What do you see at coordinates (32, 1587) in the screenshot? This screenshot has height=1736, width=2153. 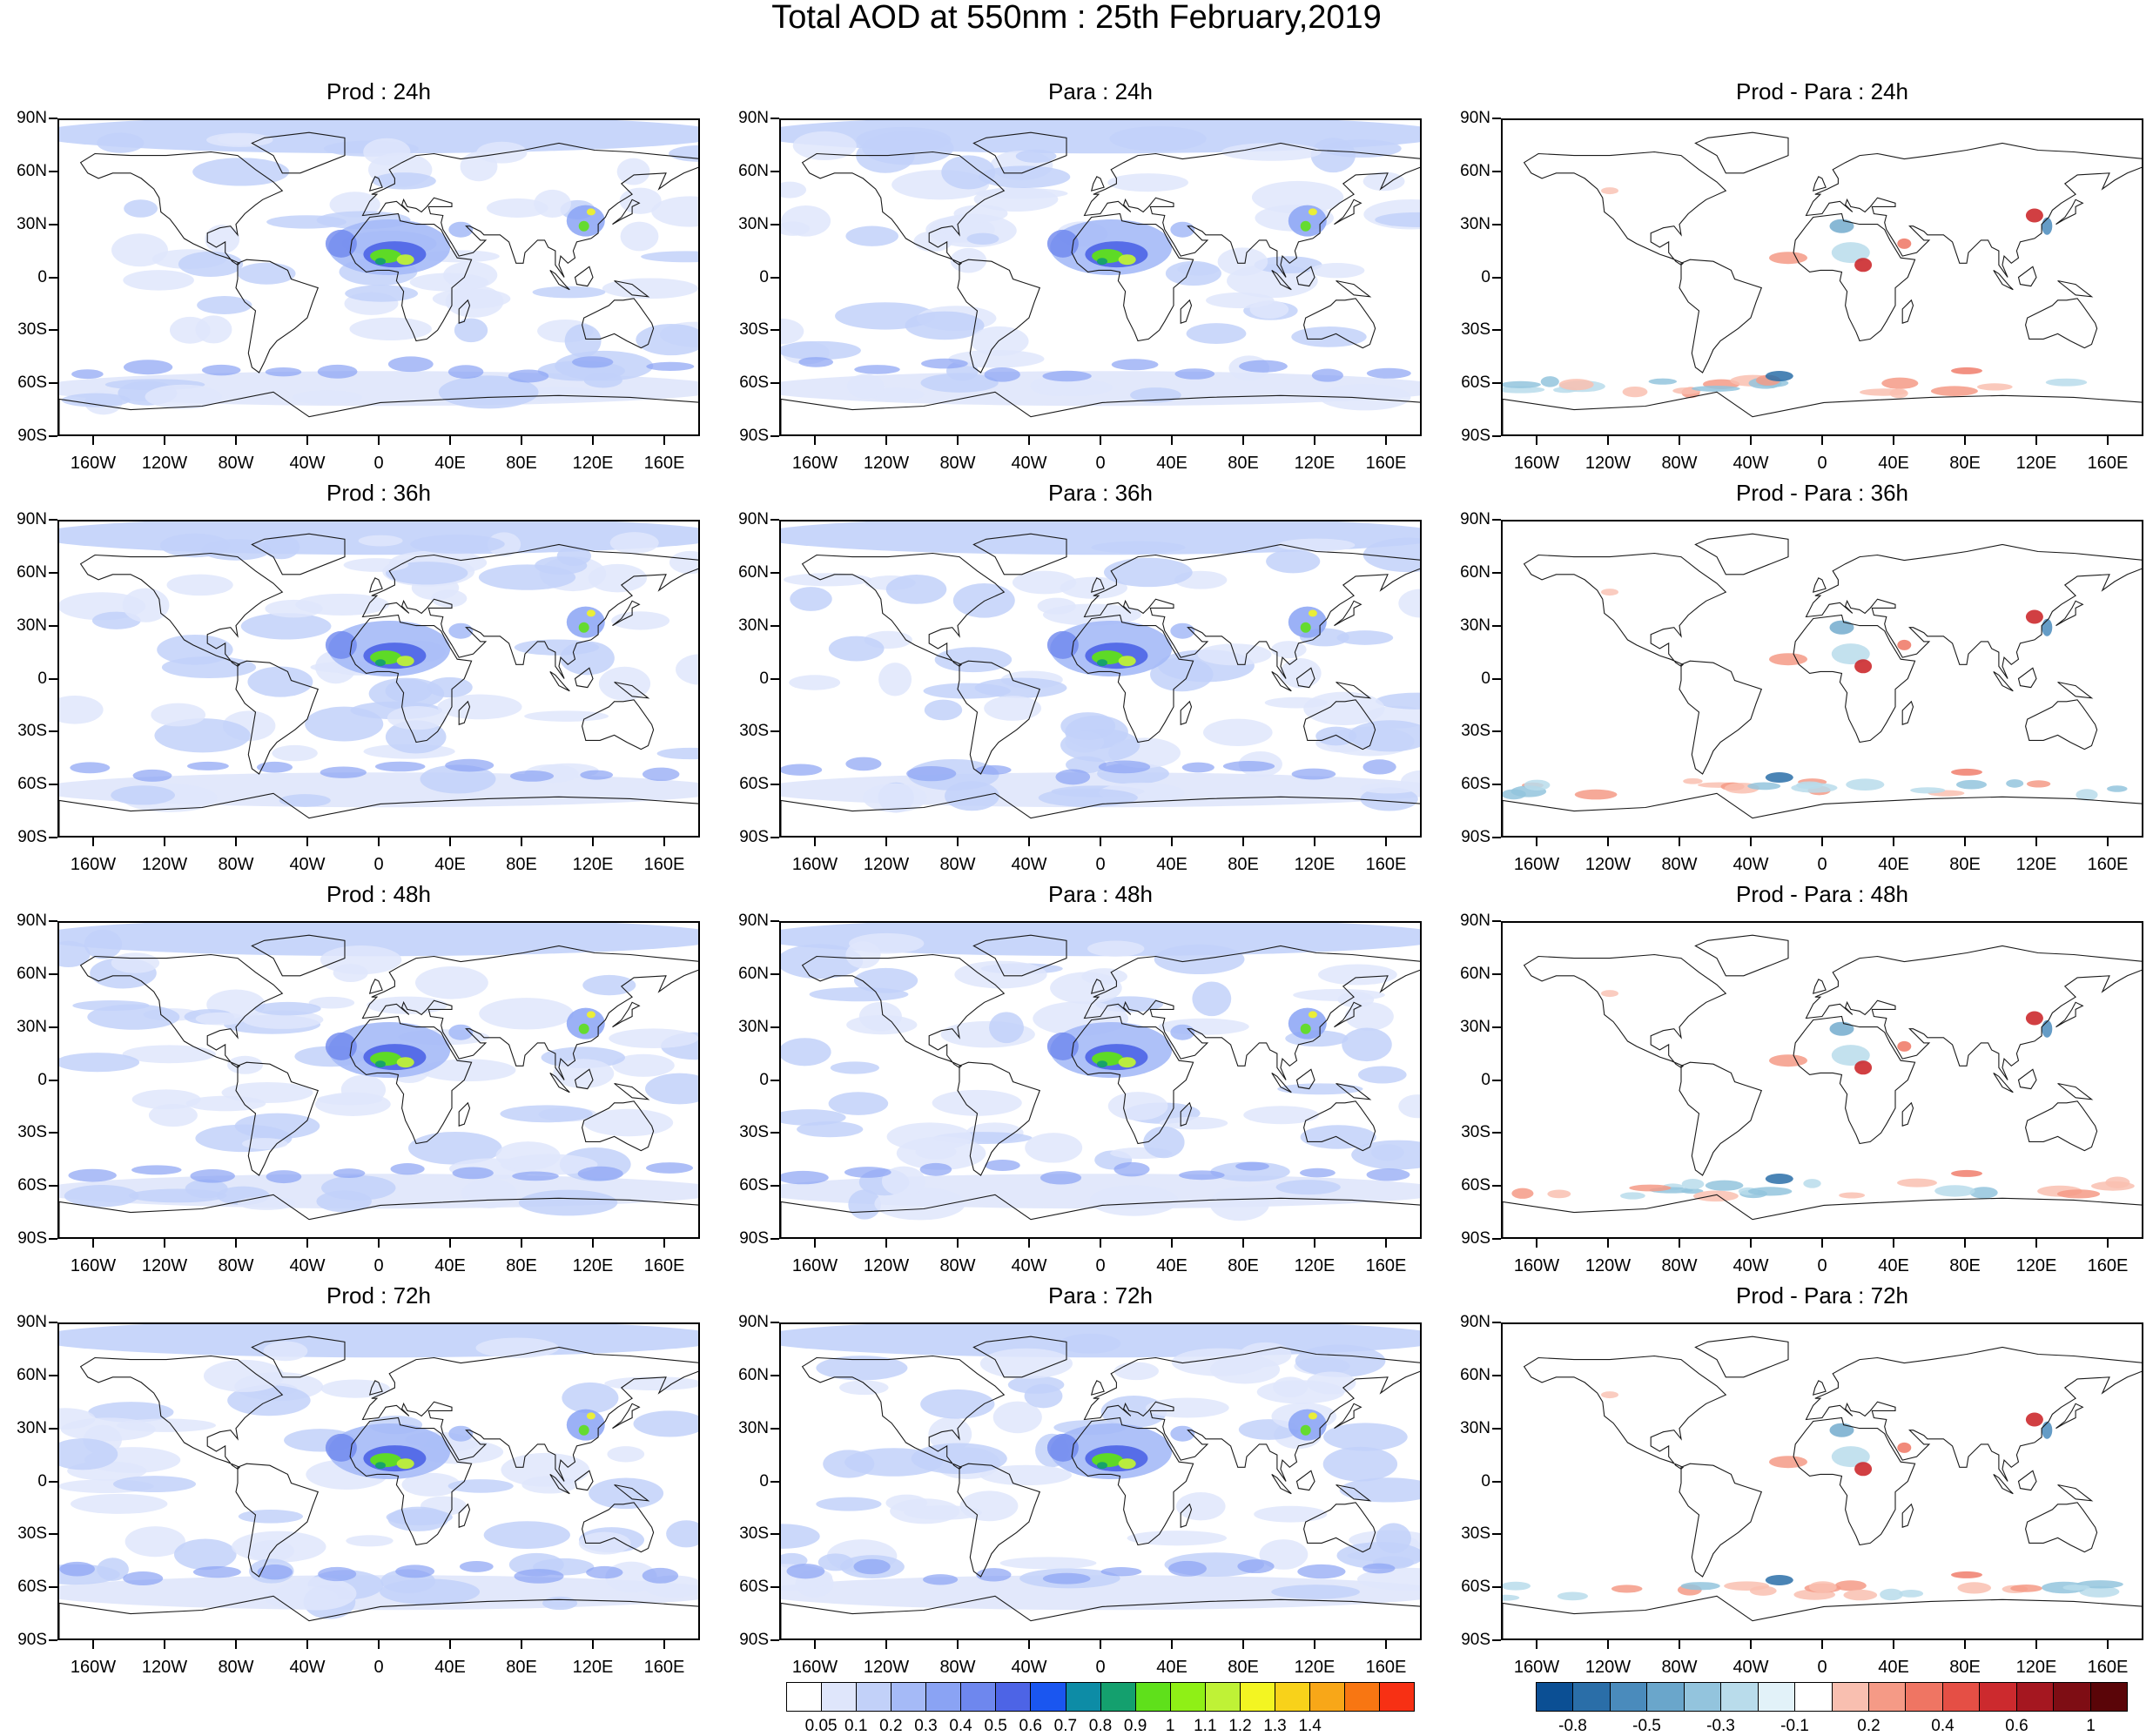 I see `lat-label: 60S` at bounding box center [32, 1587].